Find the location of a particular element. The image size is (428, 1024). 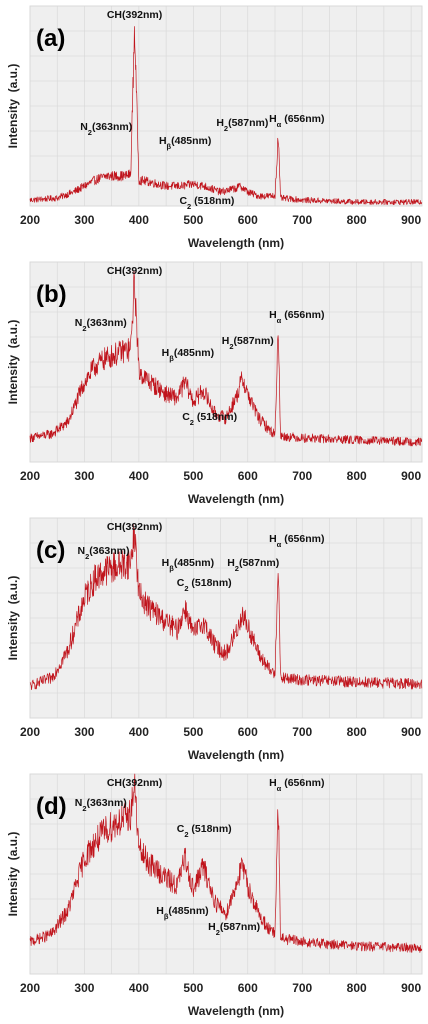

panel-label: (b) is located at coordinates (51, 294).